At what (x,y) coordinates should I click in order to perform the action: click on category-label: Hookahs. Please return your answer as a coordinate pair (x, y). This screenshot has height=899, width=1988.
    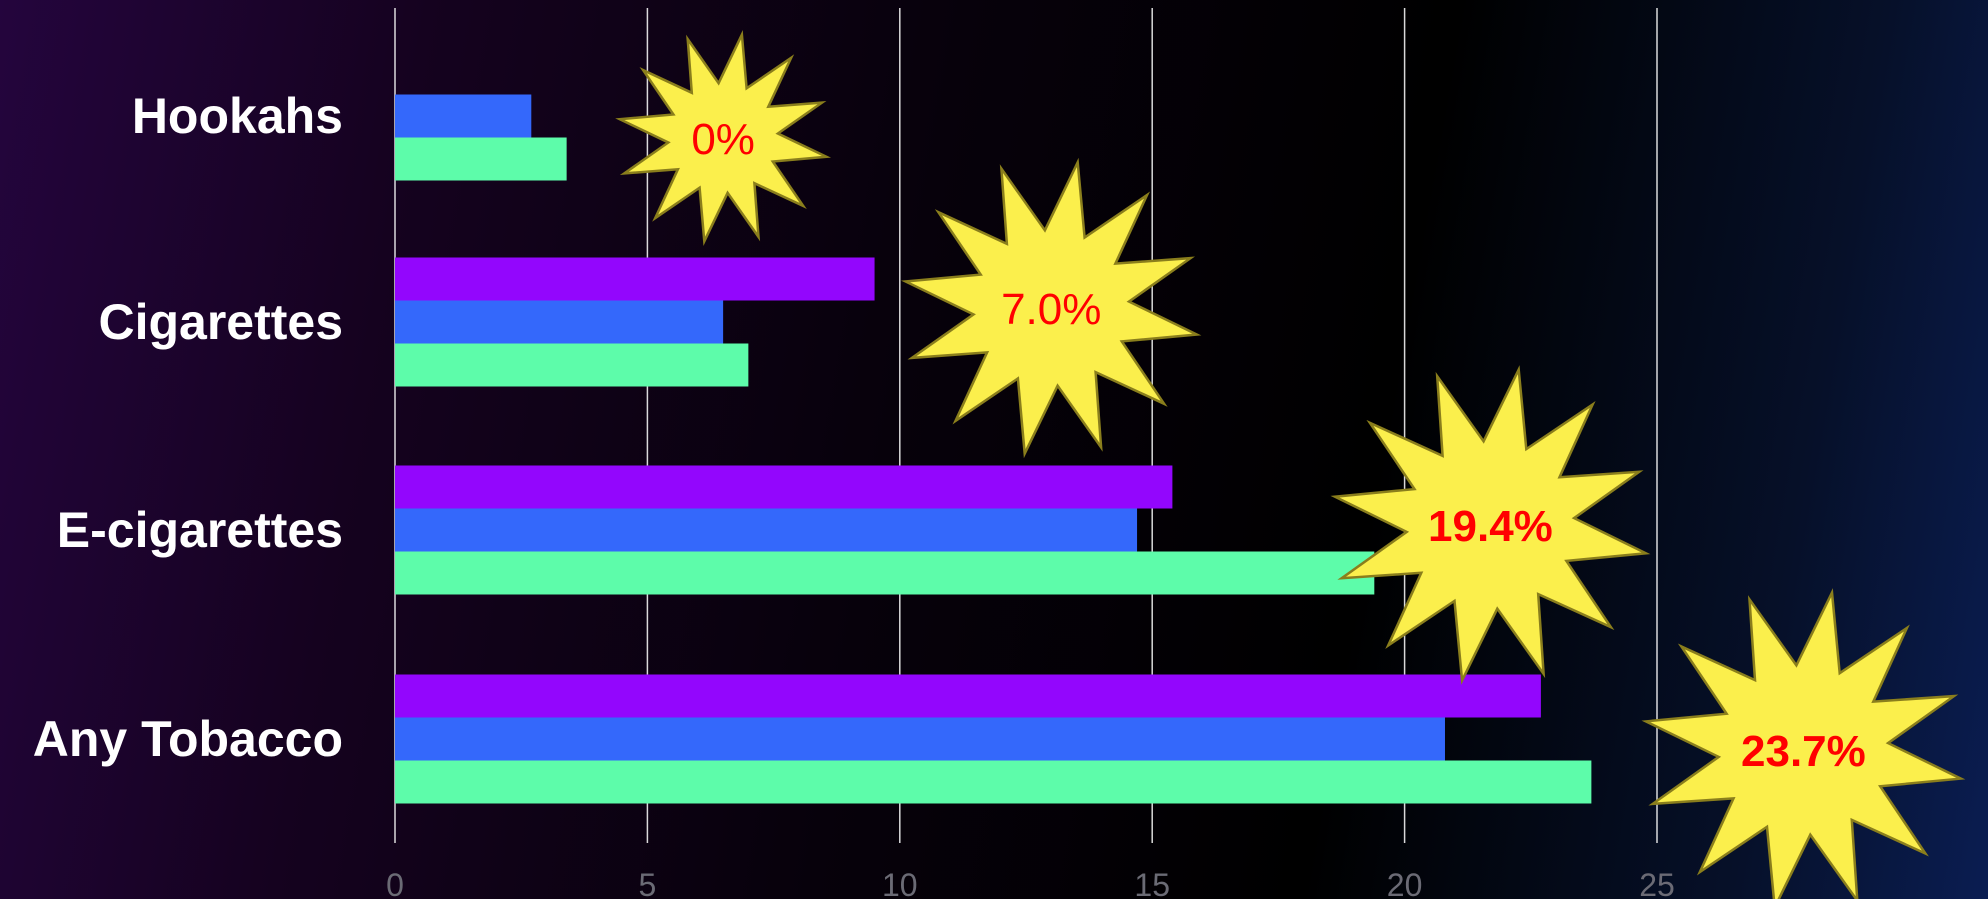
    Looking at the image, I should click on (237, 116).